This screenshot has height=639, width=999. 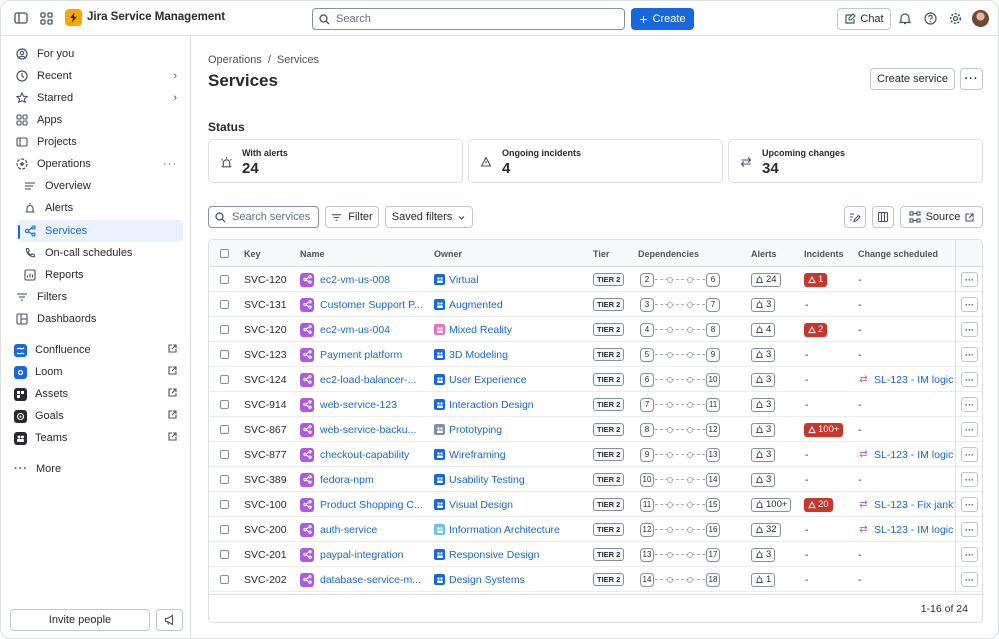 I want to click on dependencies-cell: 13 17, so click(x=680, y=554).